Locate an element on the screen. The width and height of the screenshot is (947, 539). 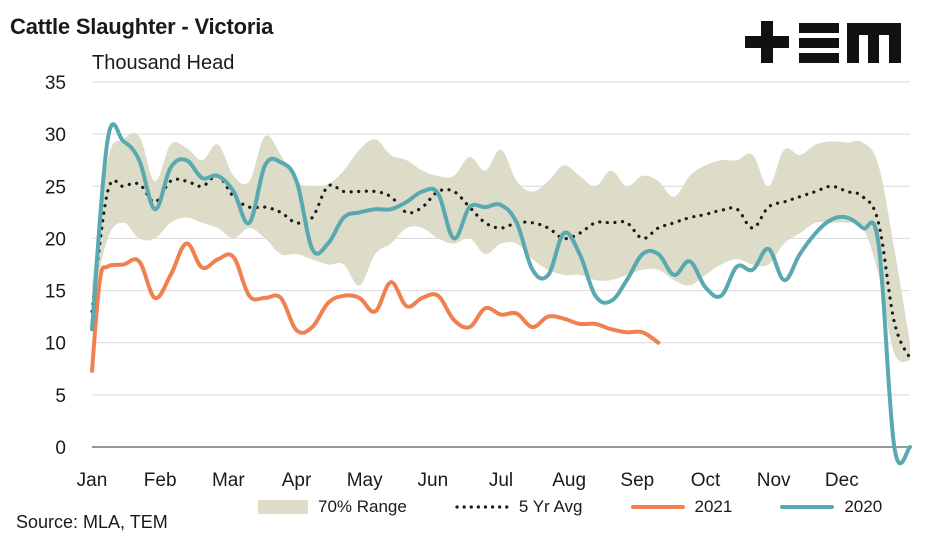
x-tick-label: Sep is located at coordinates (637, 480).